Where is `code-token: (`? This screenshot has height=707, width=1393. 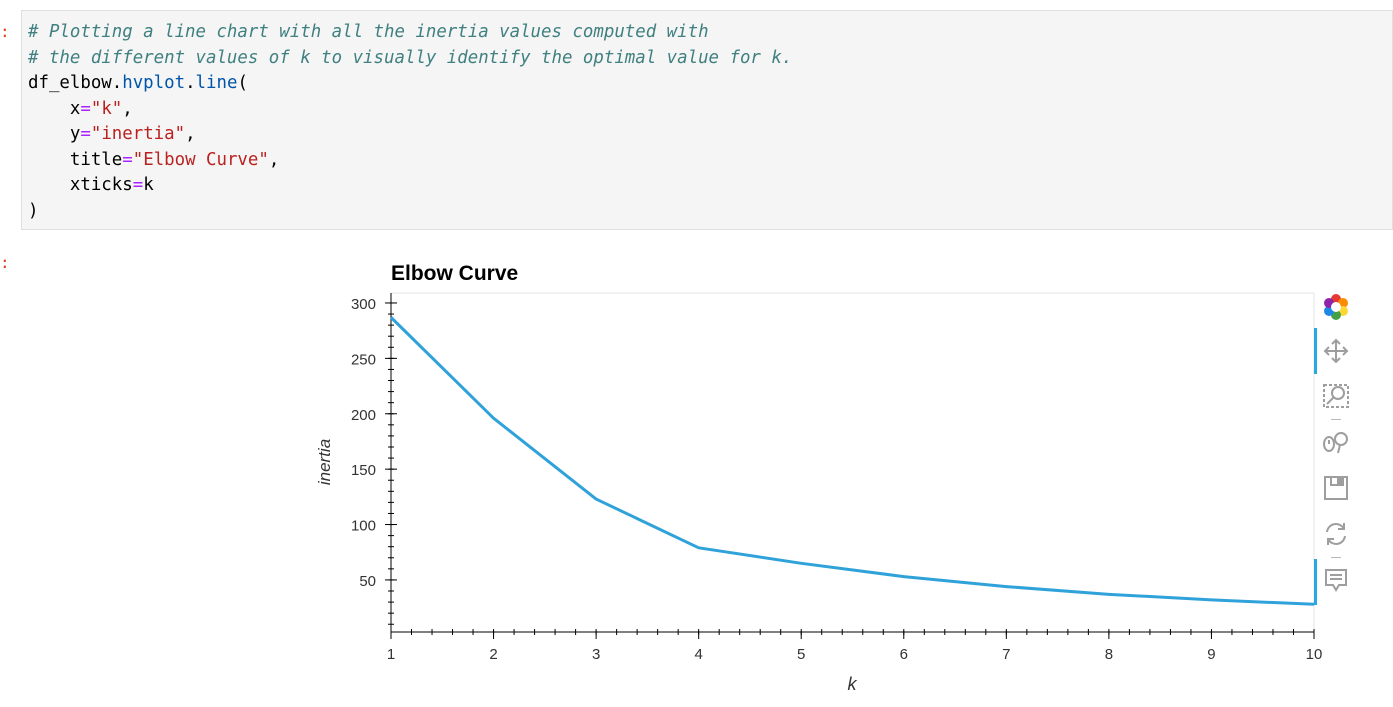 code-token: ( is located at coordinates (242, 83).